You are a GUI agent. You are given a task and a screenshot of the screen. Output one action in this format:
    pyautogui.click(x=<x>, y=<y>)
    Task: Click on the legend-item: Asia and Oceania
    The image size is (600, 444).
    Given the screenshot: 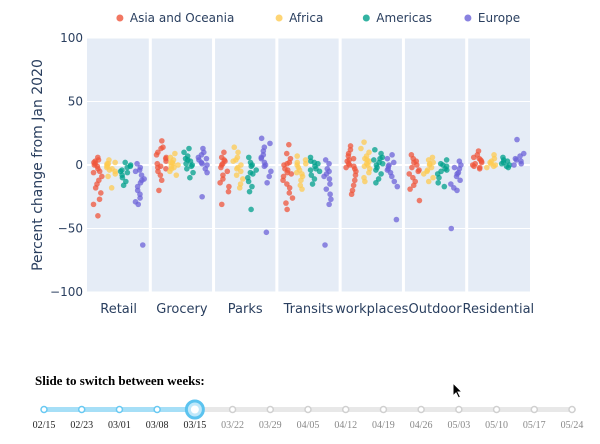 What is the action you would take?
    pyautogui.click(x=175, y=18)
    